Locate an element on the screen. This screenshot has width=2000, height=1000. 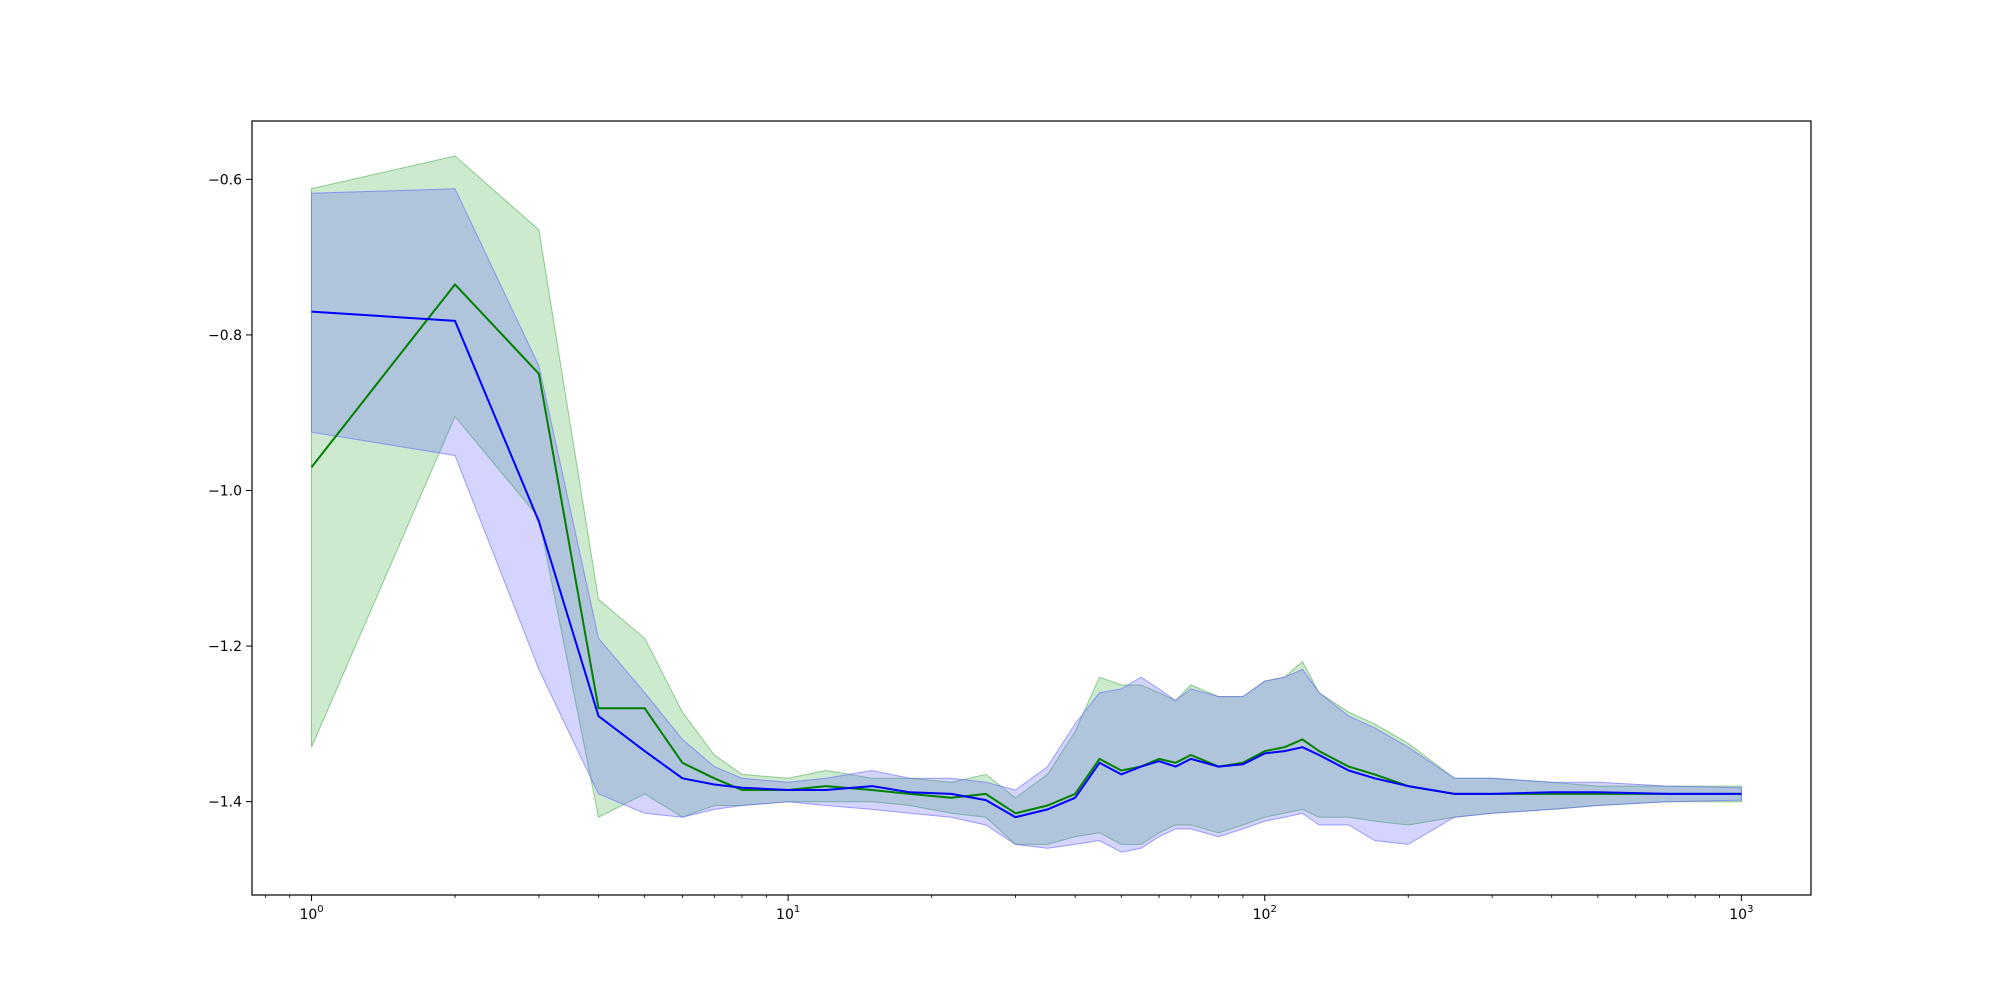
y-tick-label: −1.4 is located at coordinates (225, 803).